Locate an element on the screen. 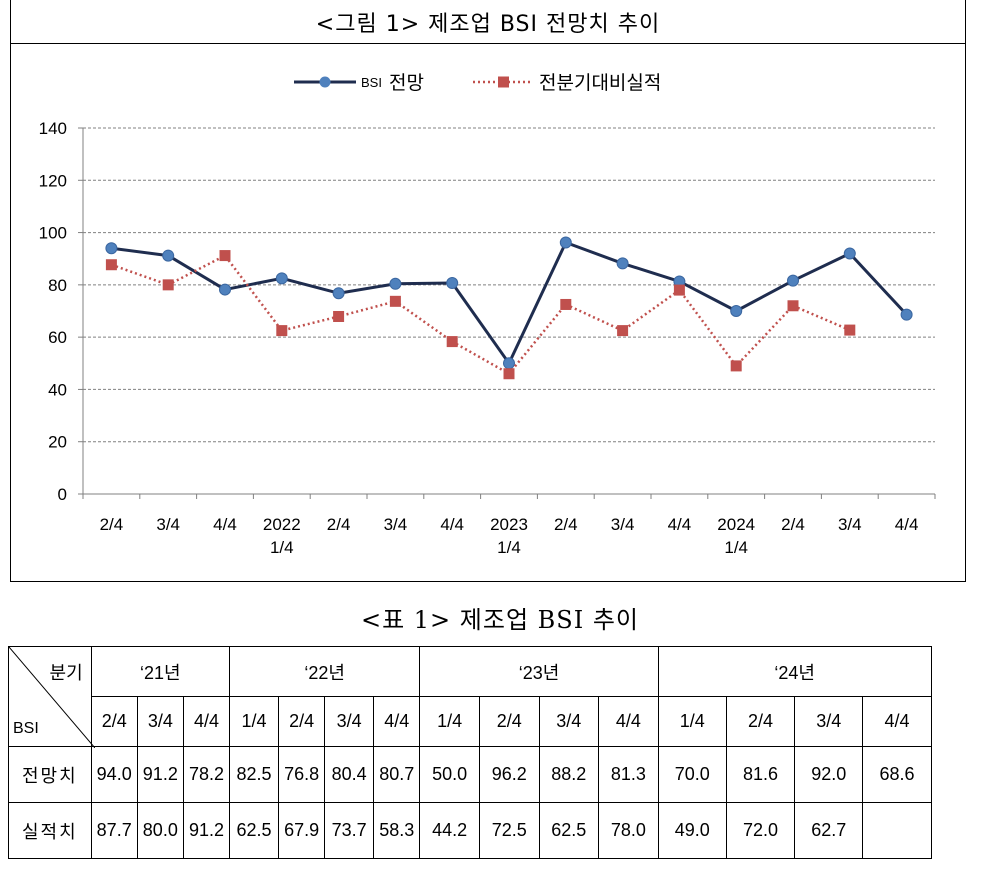 The height and width of the screenshot is (870, 1000). table-cell: 87.7 is located at coordinates (114, 830).